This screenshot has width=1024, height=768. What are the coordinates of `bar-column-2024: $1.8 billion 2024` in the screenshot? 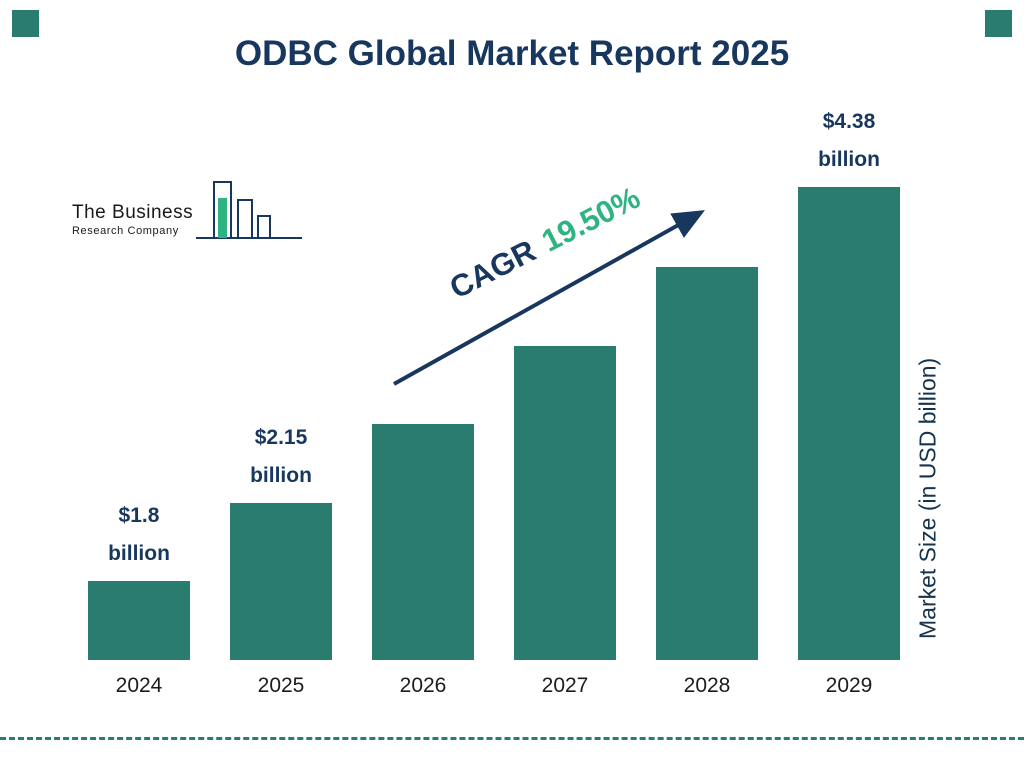 It's located at (139, 398).